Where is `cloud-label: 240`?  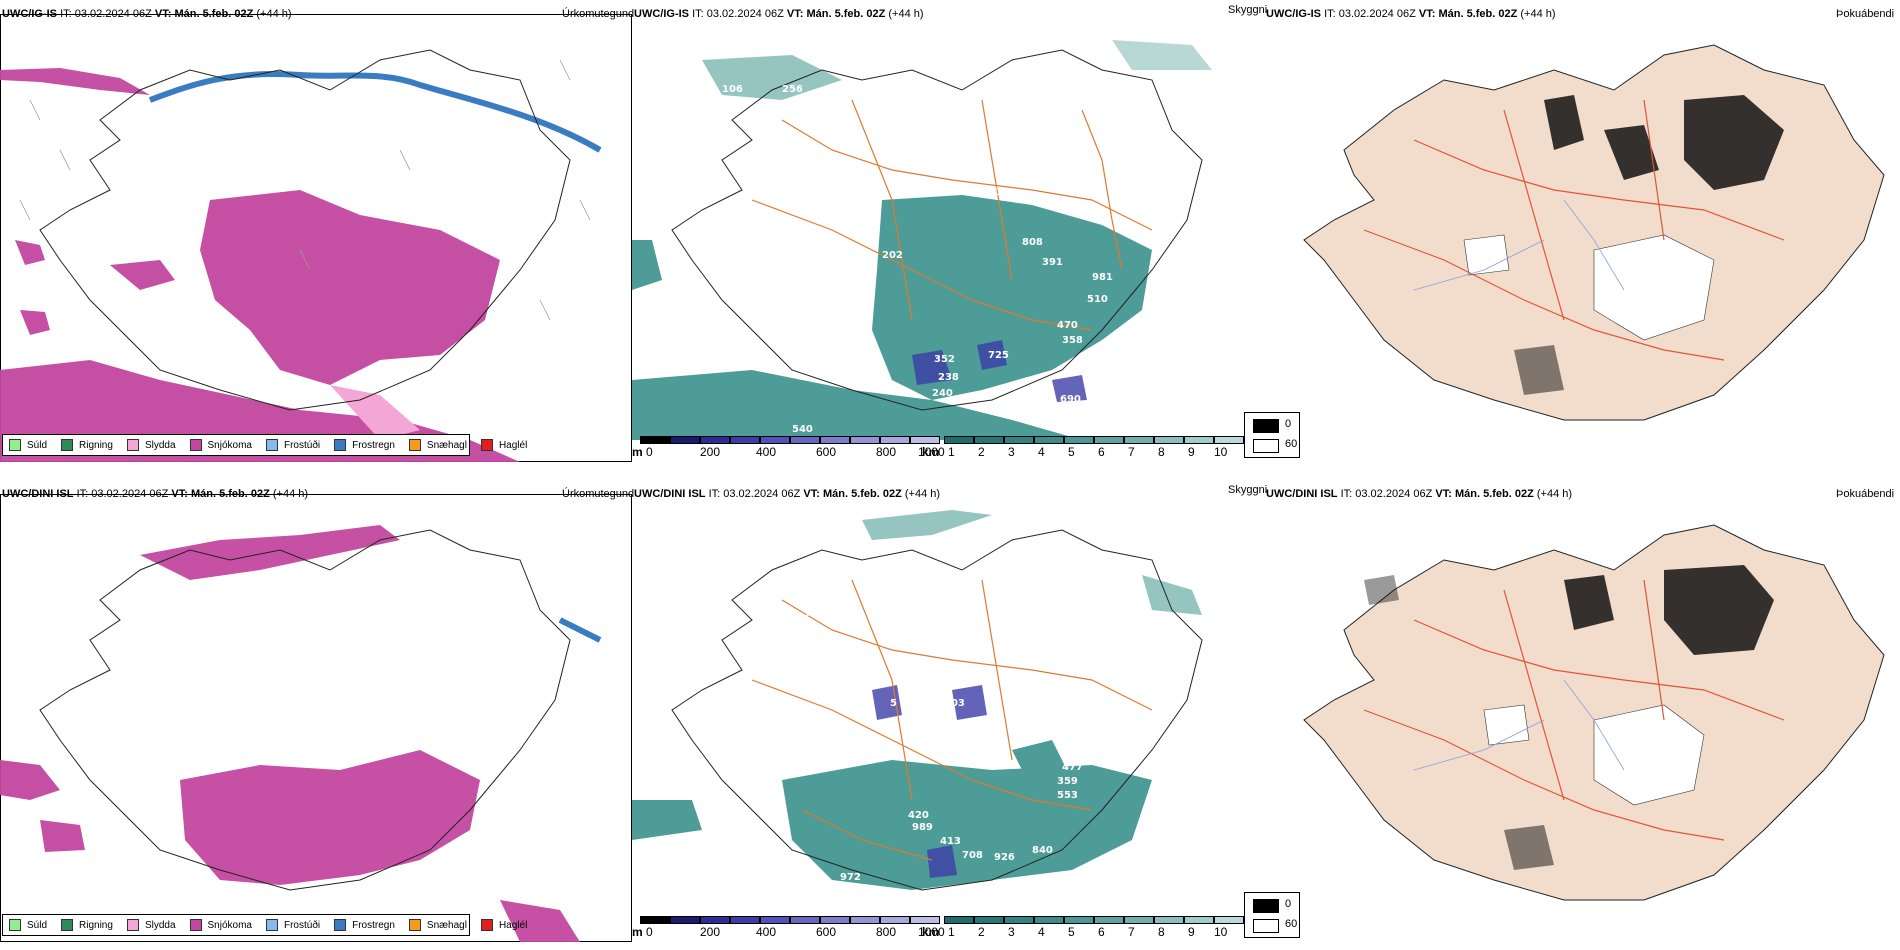
cloud-label: 240 is located at coordinates (942, 393).